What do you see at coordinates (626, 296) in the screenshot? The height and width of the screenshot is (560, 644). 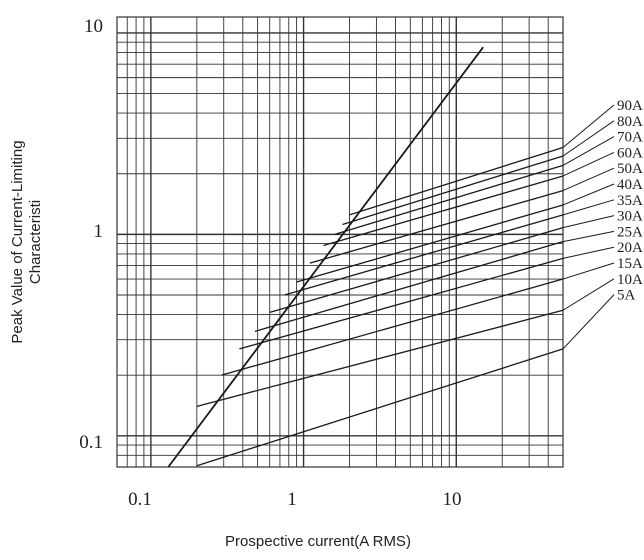 I see `series-label-5A: 5A` at bounding box center [626, 296].